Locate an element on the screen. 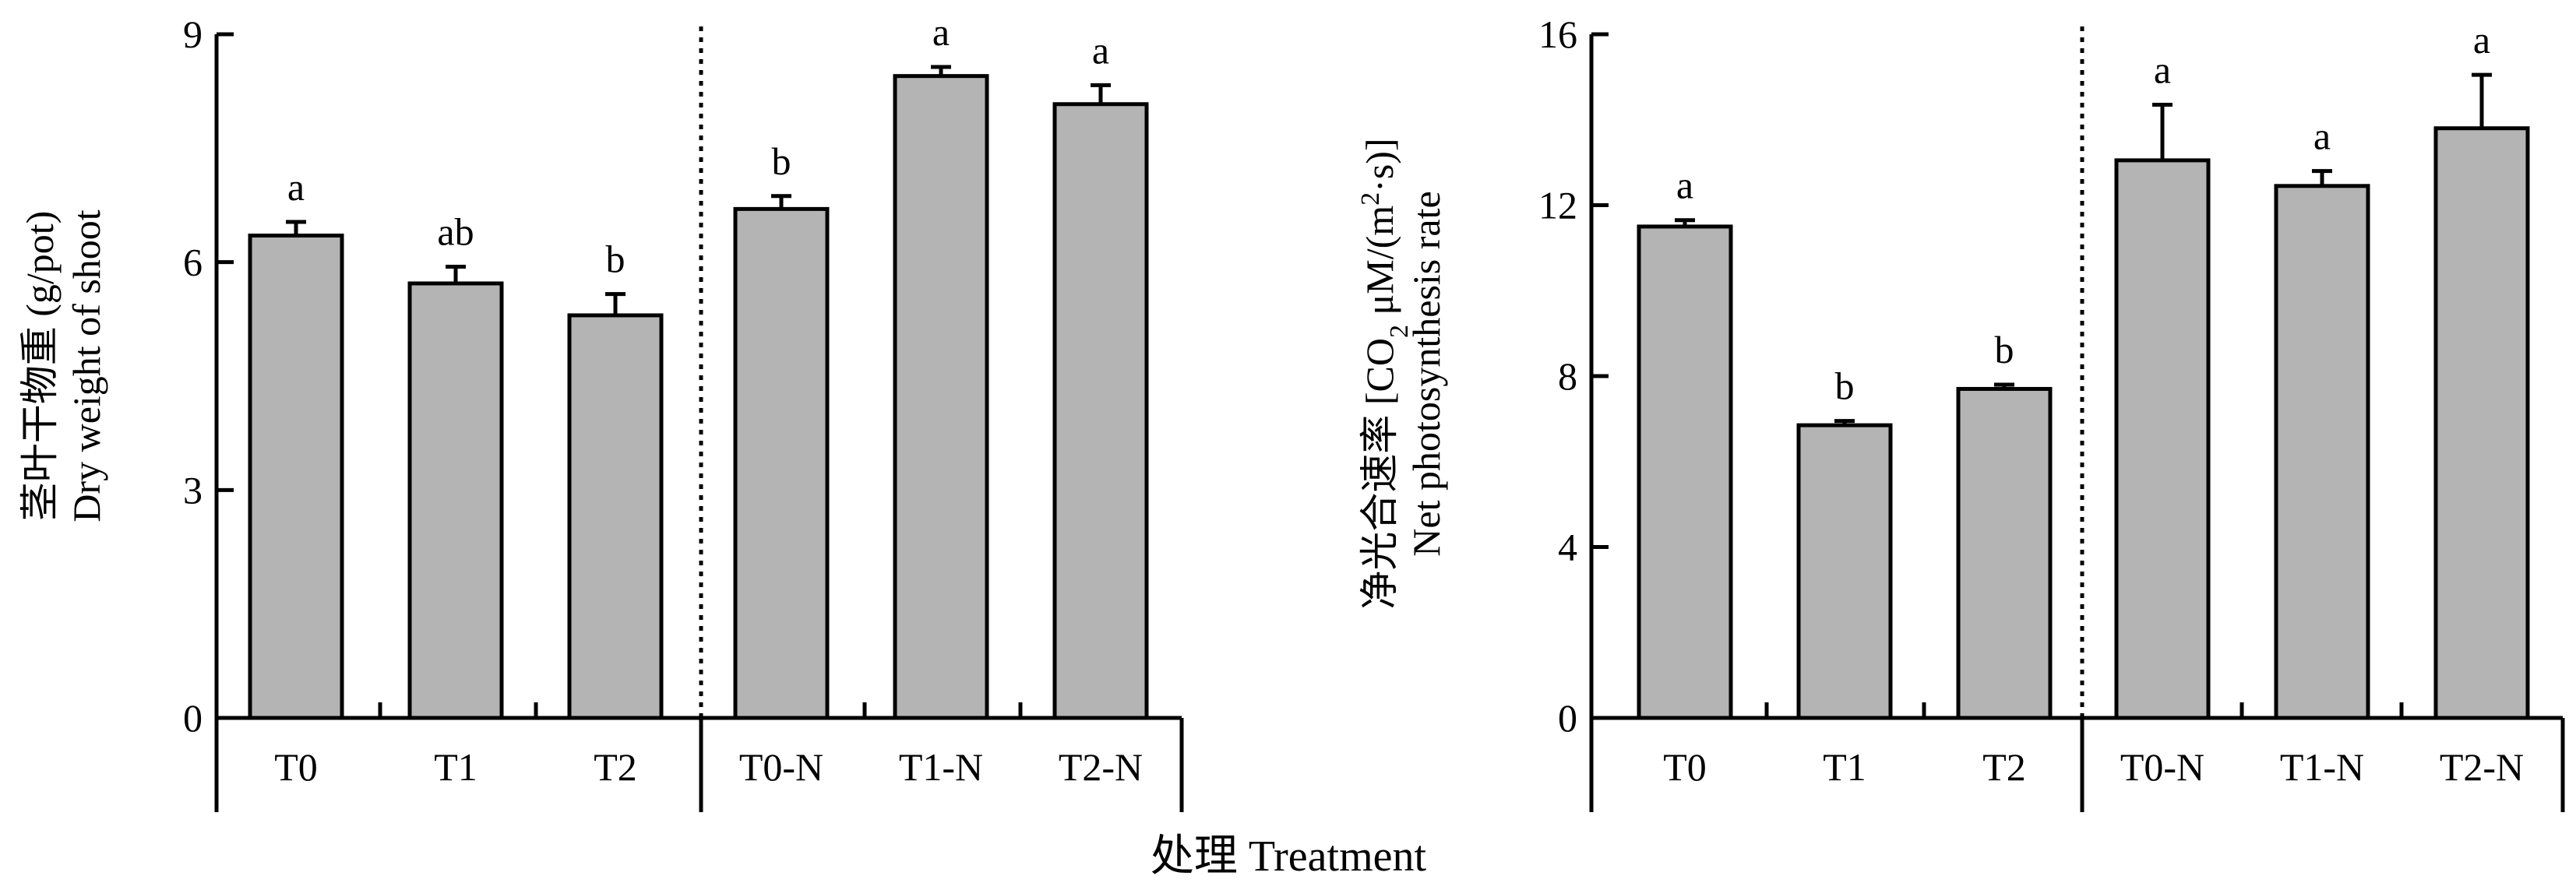  right-bar-T1-N is located at coordinates (2322, 452).